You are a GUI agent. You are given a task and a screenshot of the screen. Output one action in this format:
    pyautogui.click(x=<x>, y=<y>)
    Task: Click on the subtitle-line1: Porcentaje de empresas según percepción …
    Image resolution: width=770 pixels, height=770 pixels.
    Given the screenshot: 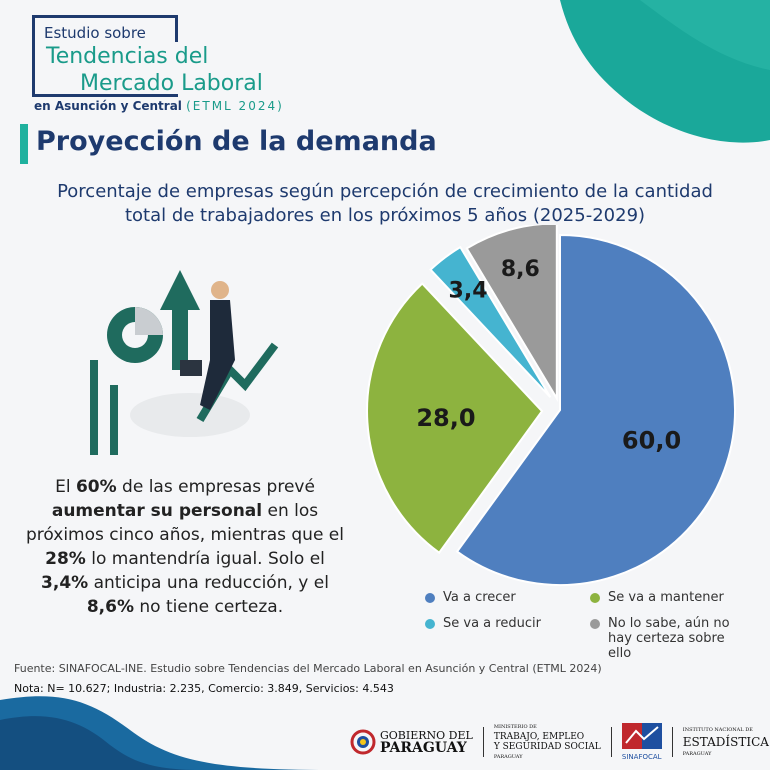 What is the action you would take?
    pyautogui.click(x=385, y=191)
    